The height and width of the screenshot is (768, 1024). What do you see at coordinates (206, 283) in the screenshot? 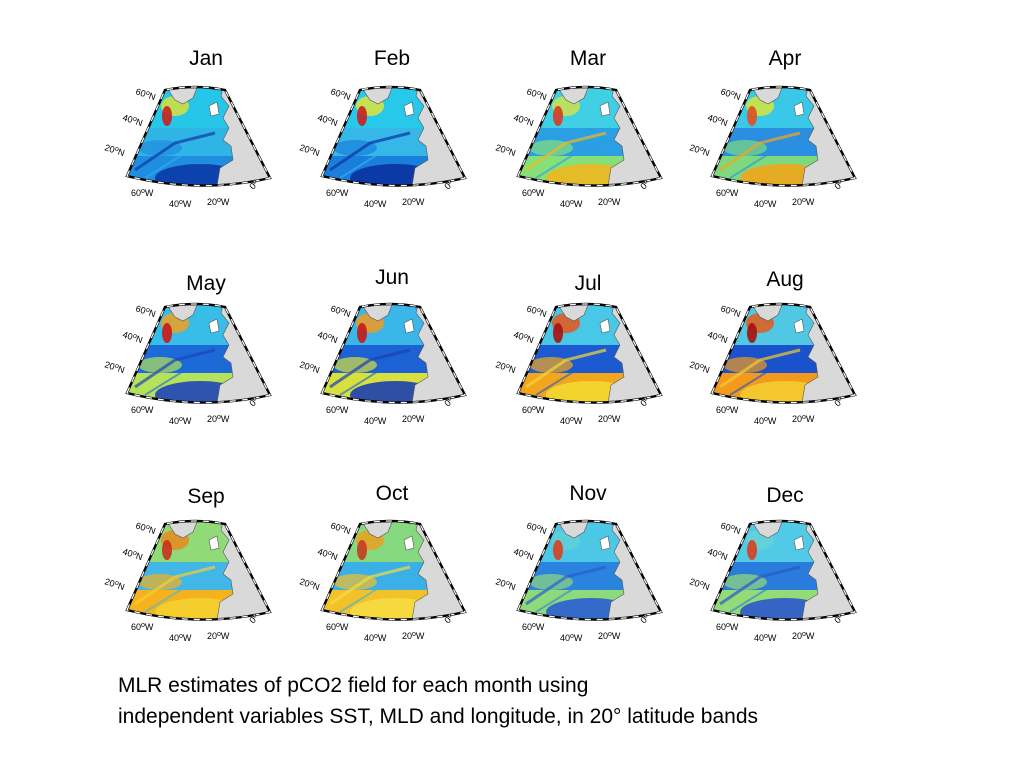
I see `month-title-may: May` at bounding box center [206, 283].